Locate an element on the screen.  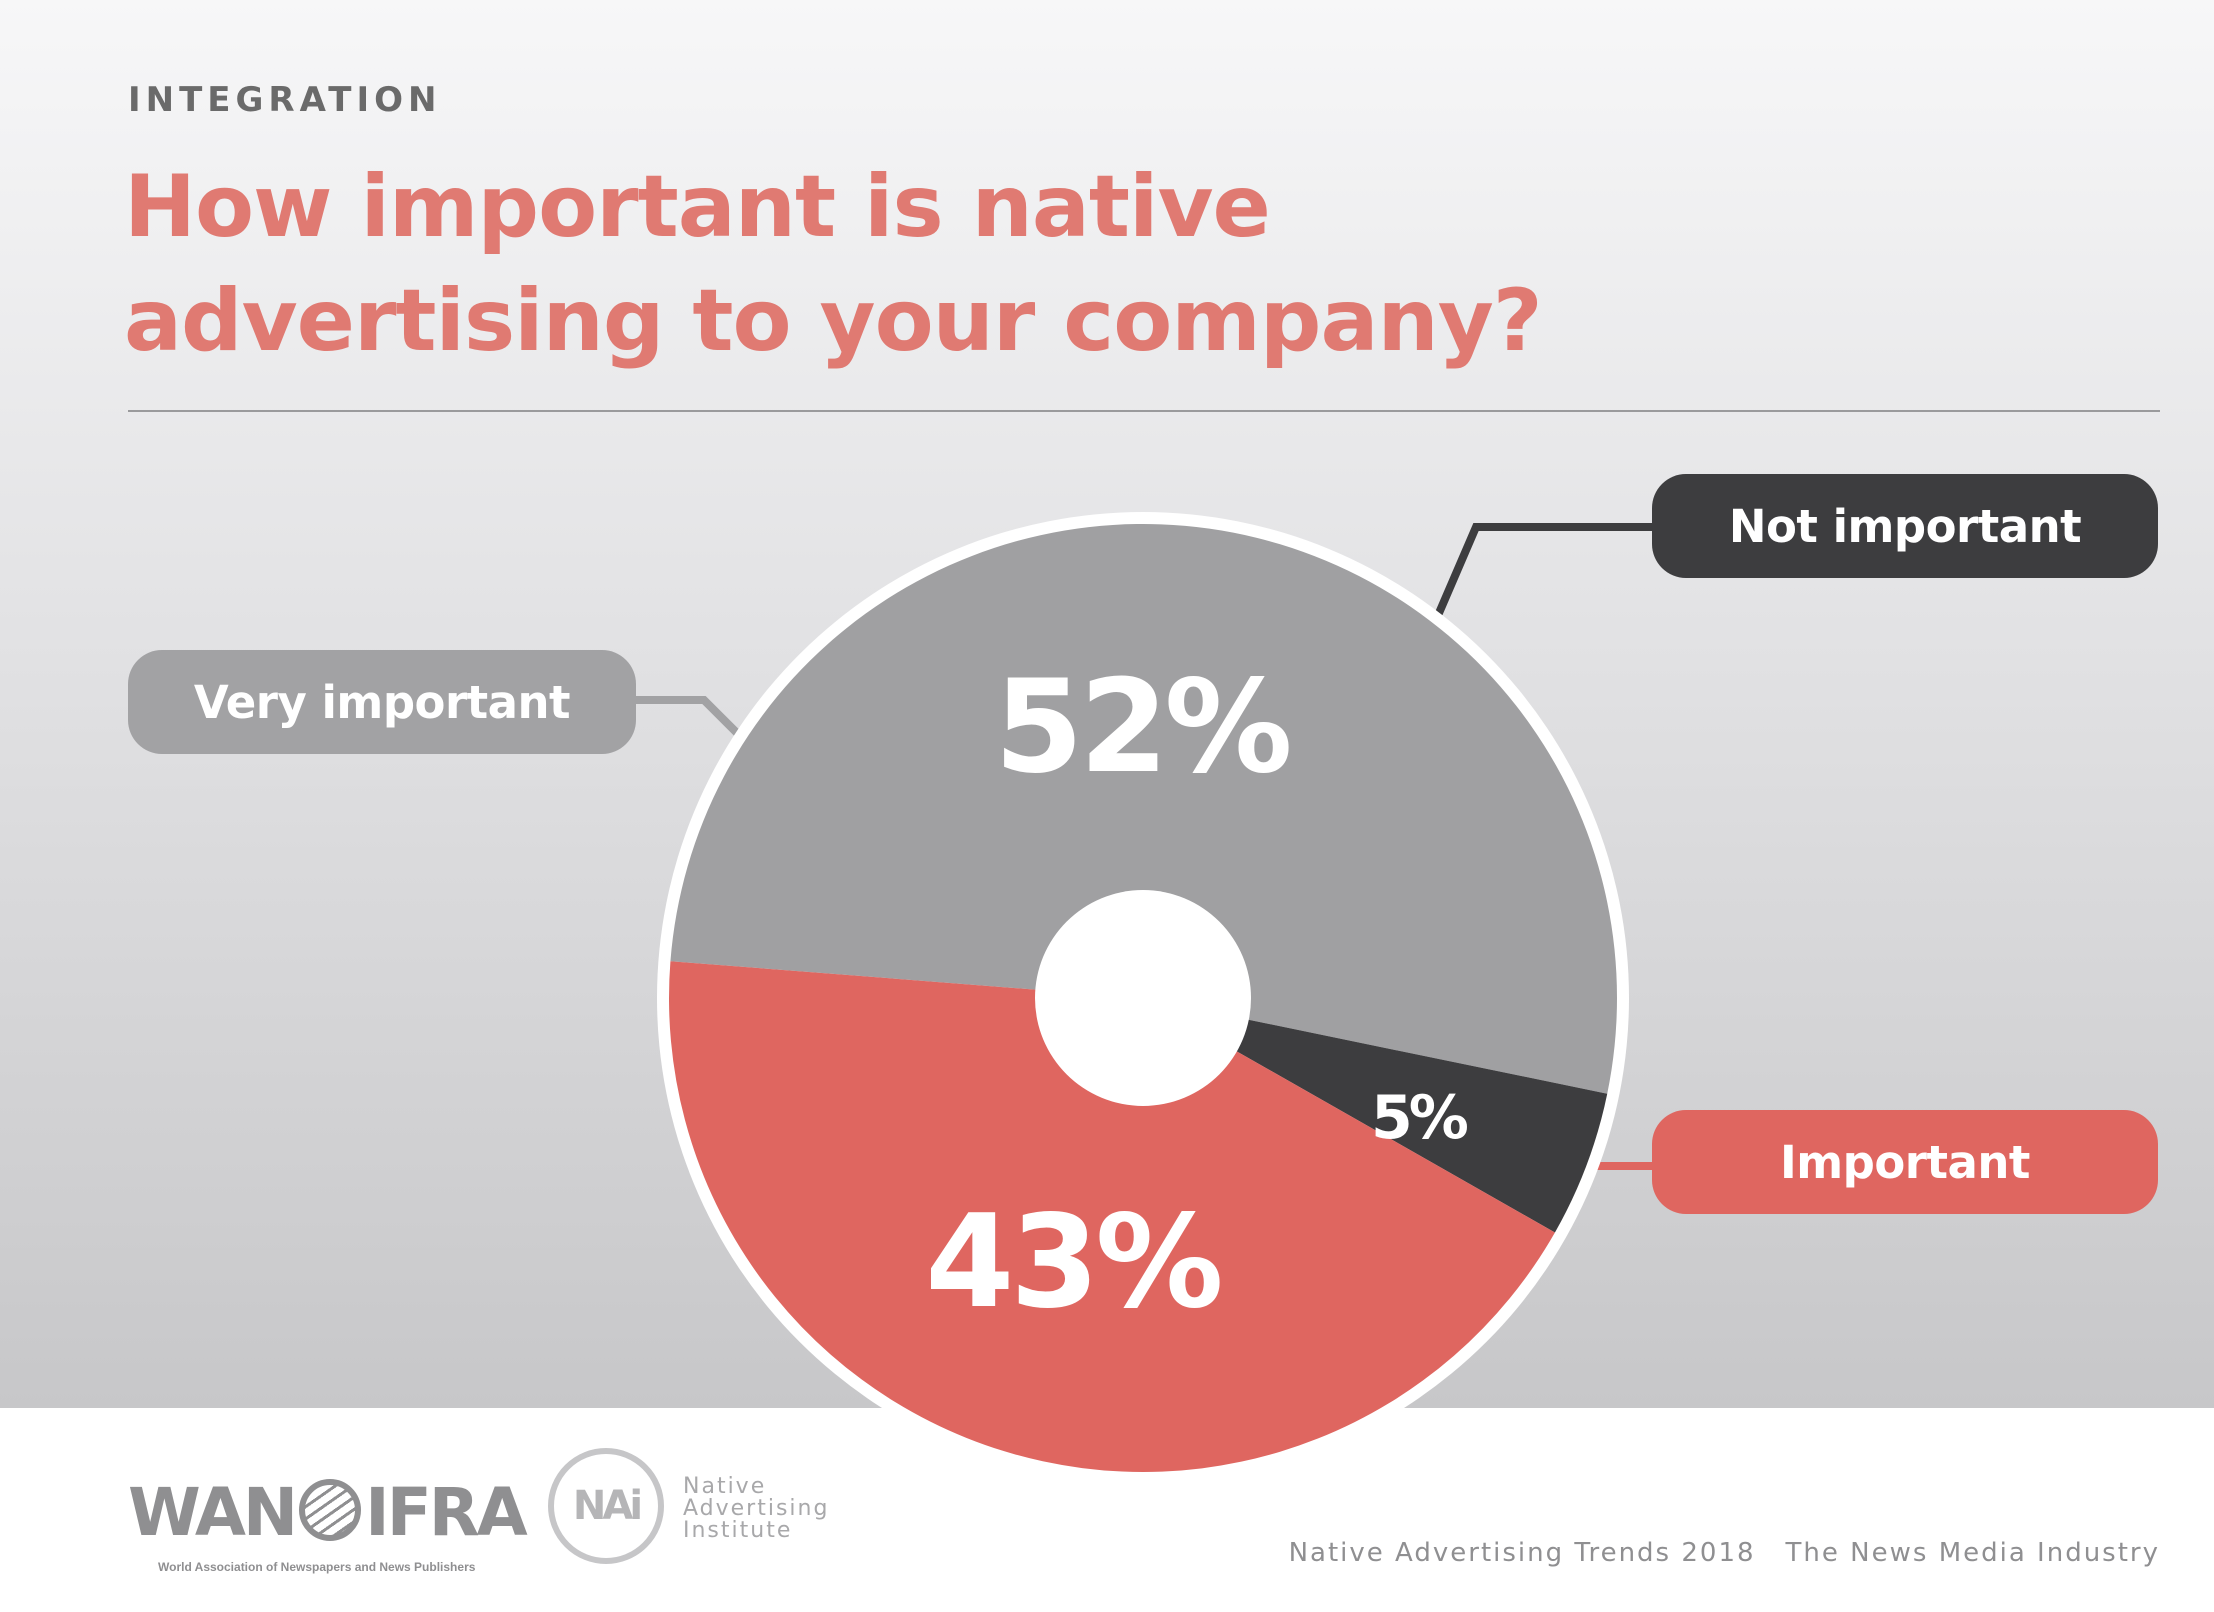
pie-slice-not-important is located at coordinates (1375, 1115).